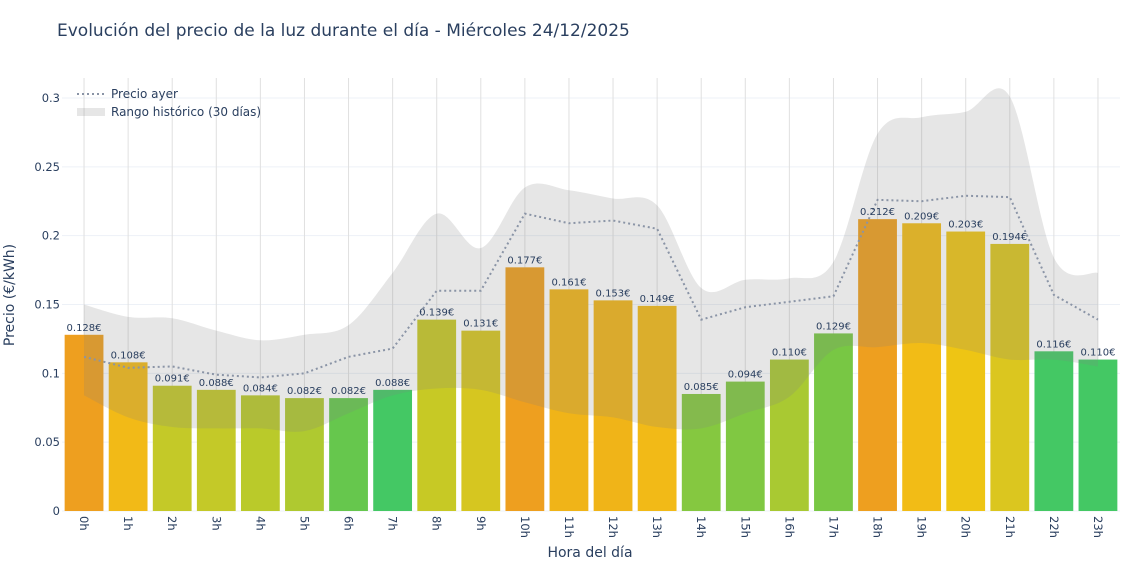 This screenshot has width=1140, height=570. I want to click on x-tick-label: 9h, so click(481, 523).